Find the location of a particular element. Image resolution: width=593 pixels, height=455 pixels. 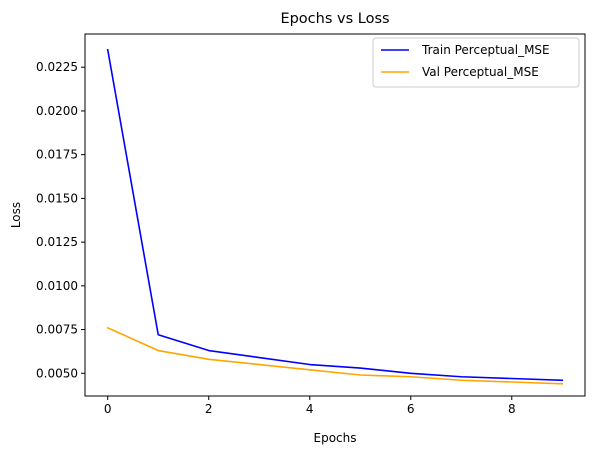

x-tick-label: 6 is located at coordinates (411, 409).